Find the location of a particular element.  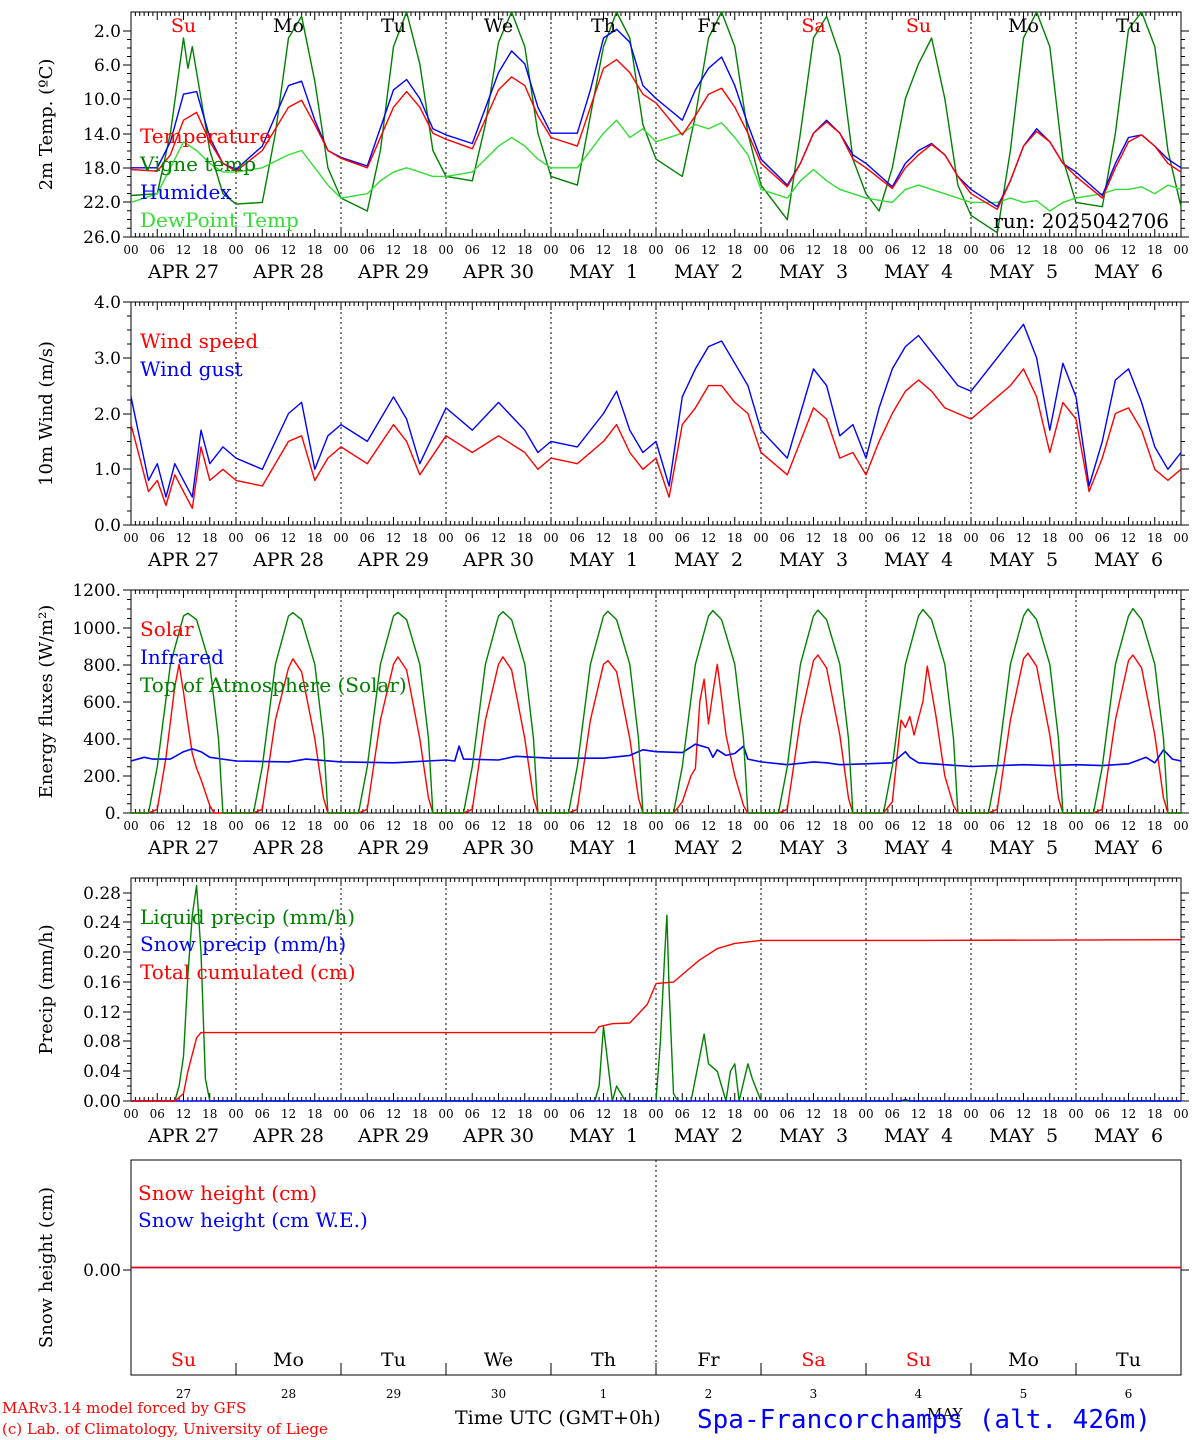

y-tick-label: 0.00 is located at coordinates (102, 1102).